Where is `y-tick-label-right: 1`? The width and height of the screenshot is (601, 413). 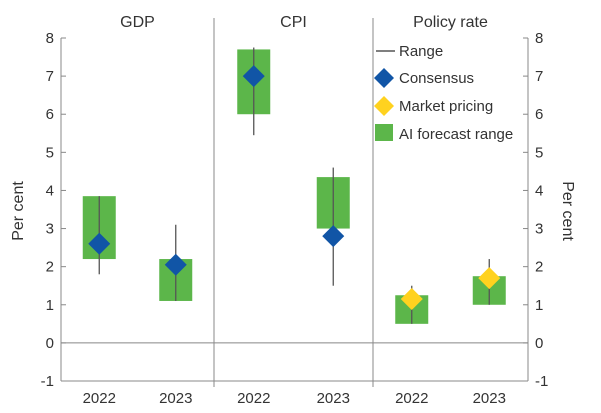 y-tick-label-right: 1 is located at coordinates (539, 305).